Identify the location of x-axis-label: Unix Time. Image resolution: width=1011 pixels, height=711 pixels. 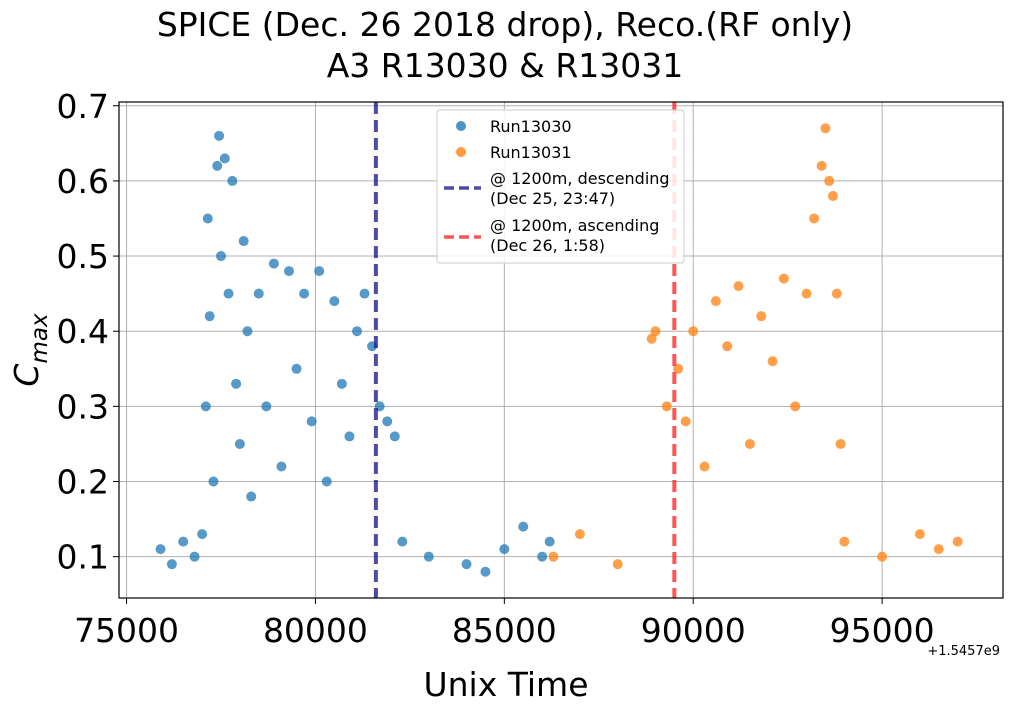
(505, 684).